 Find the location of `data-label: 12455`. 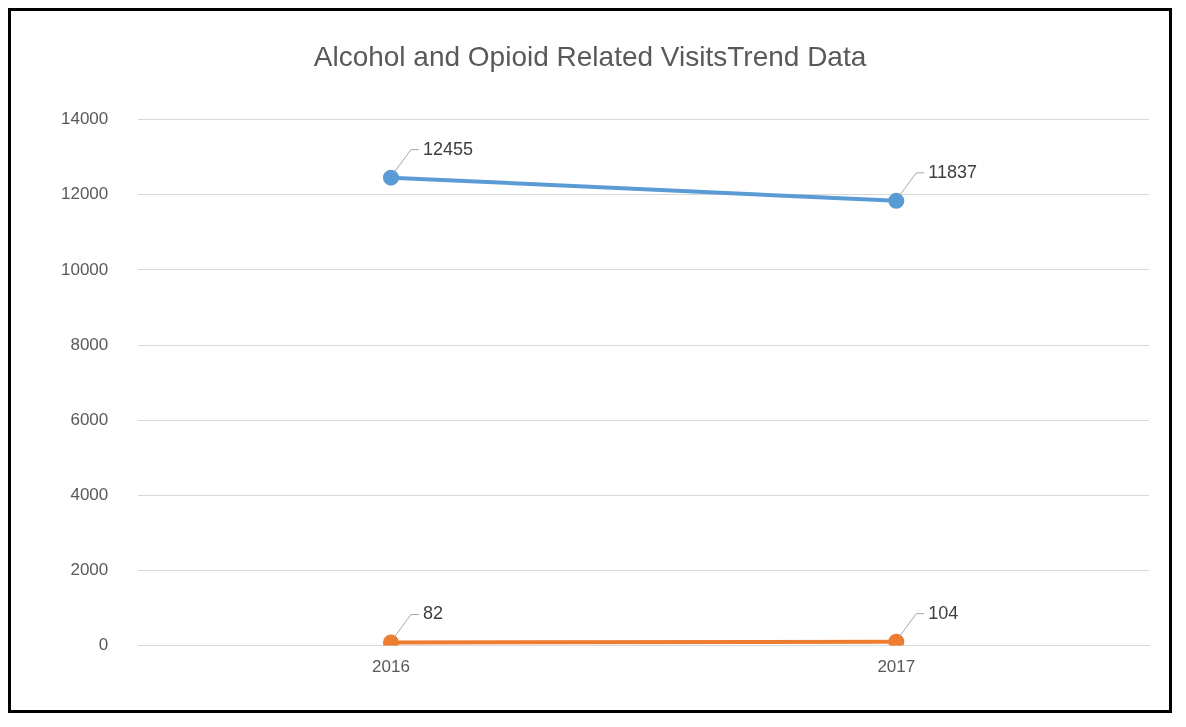

data-label: 12455 is located at coordinates (448, 148).